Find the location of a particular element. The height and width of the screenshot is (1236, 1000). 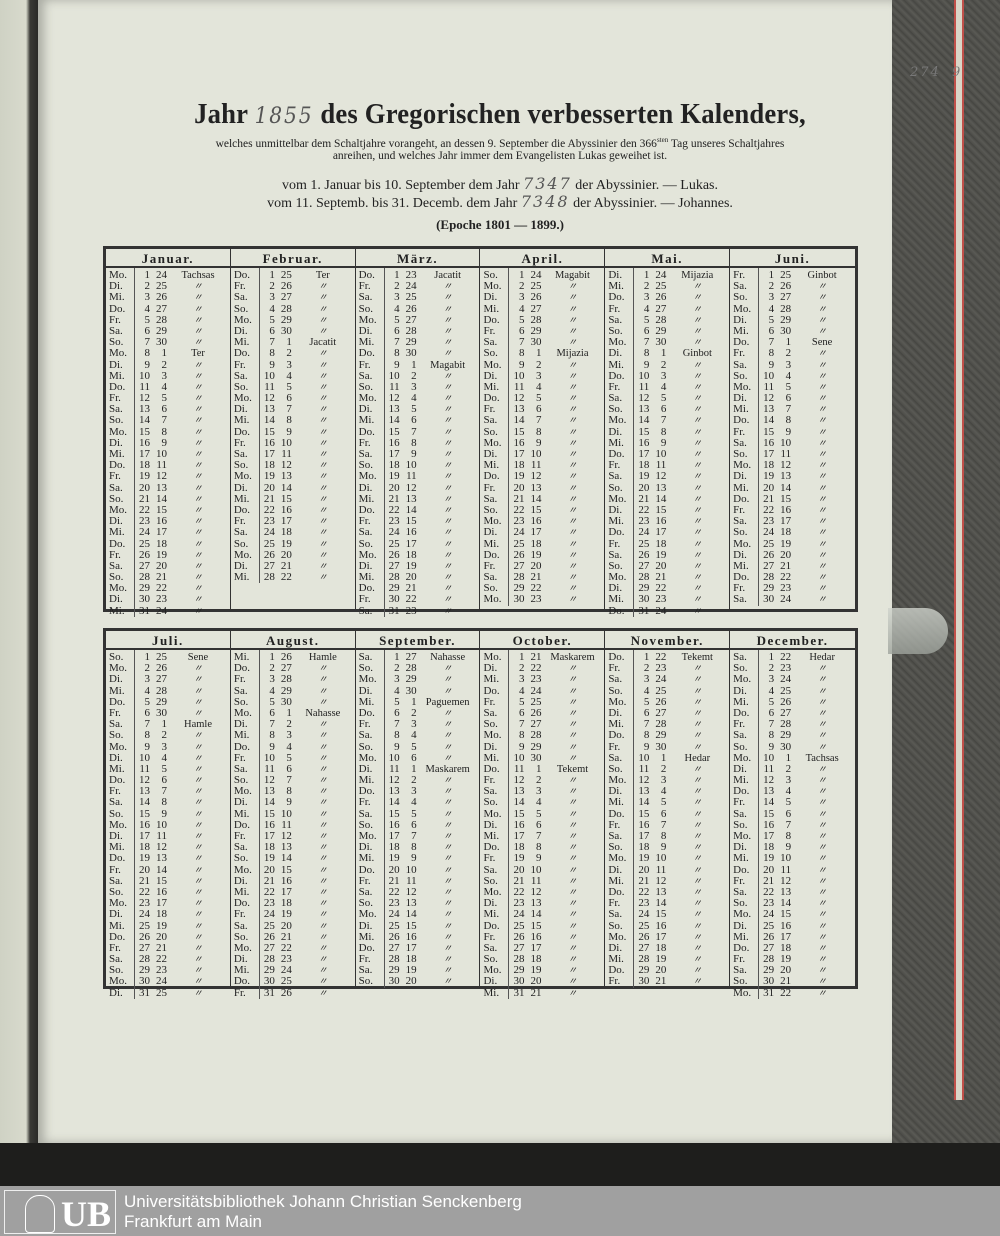

day-row: Mi. 30 23 〃 is located at coordinates (667, 599).